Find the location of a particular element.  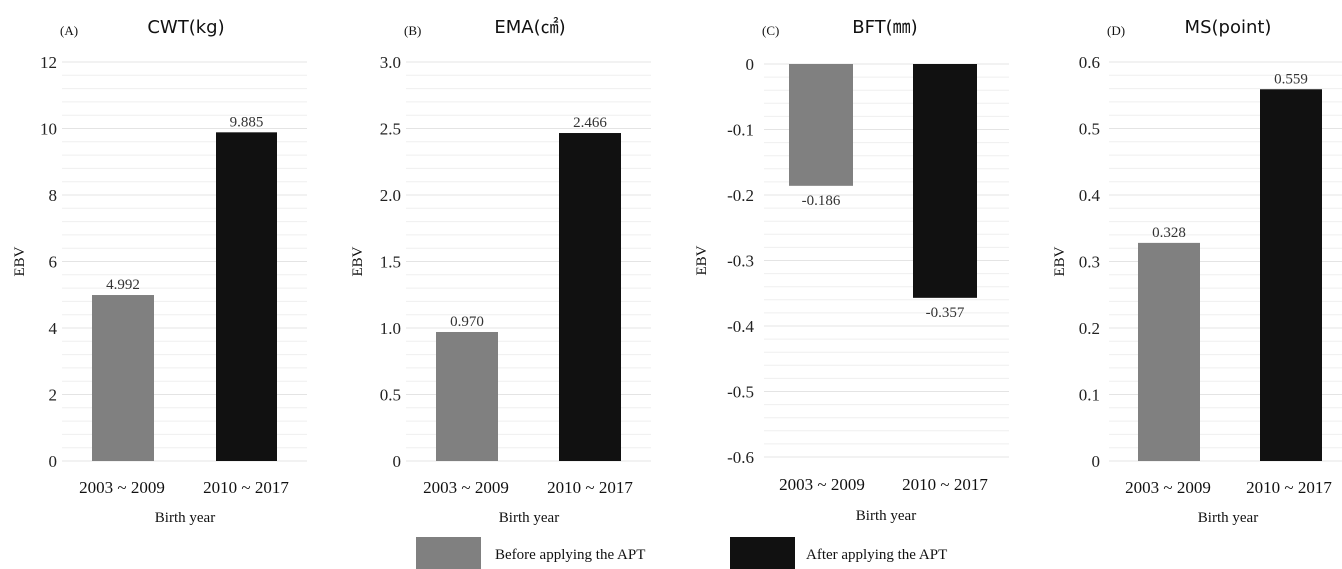

y-tick-label: 2.5 is located at coordinates (390, 129).